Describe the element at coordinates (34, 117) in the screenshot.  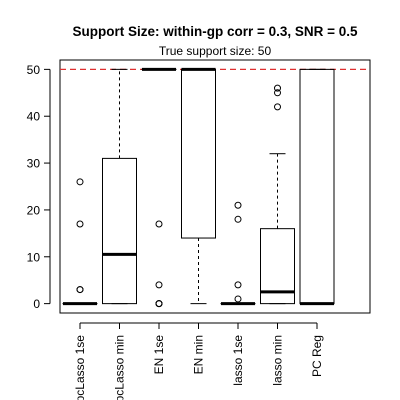
I see `y-tick-label-40: 40` at that location.